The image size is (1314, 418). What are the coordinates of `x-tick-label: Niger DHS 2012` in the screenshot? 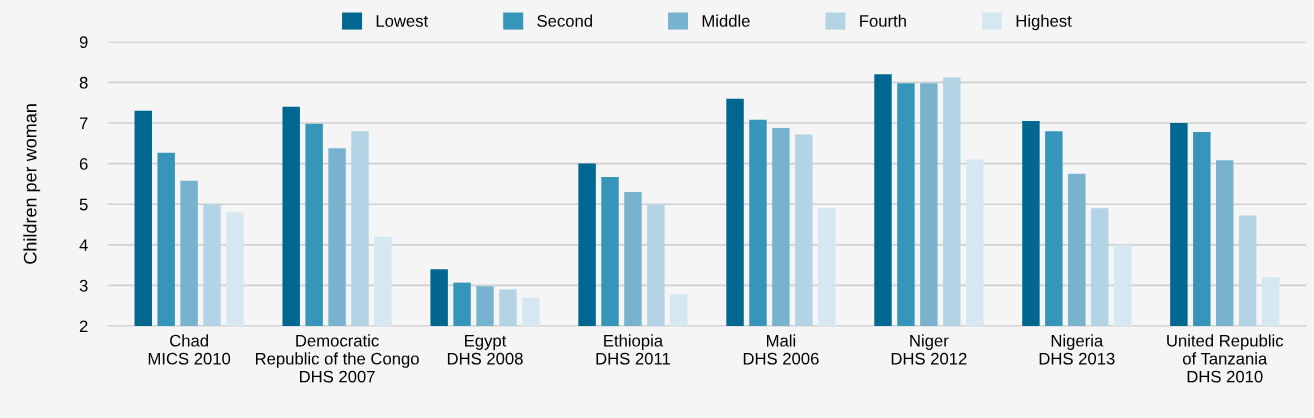 It's located at (929, 349).